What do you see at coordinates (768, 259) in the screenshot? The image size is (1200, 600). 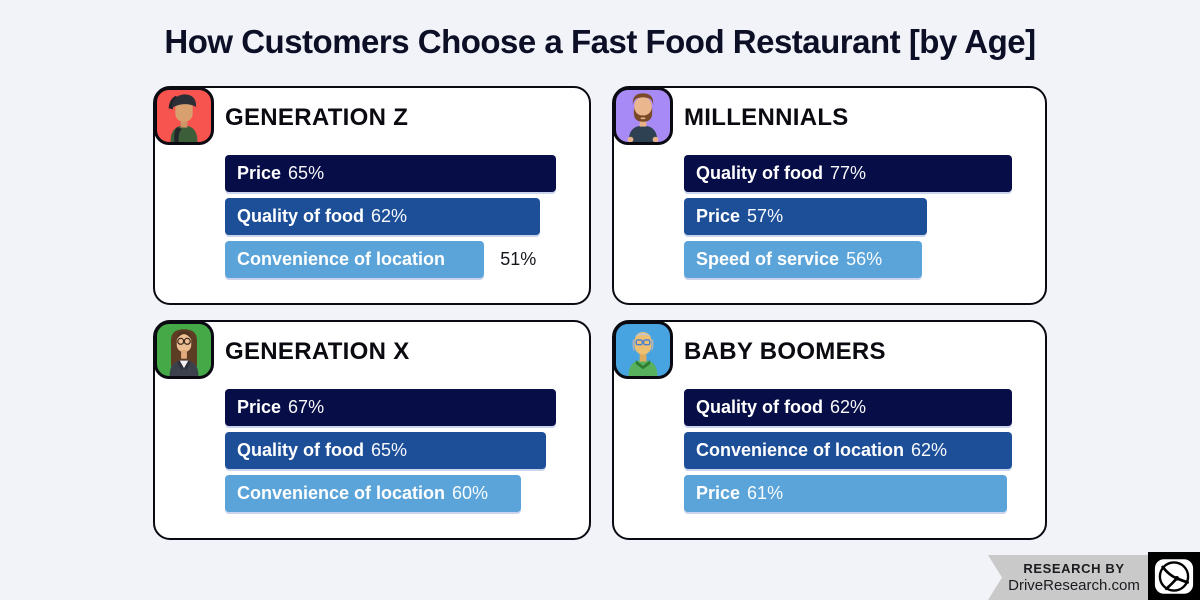 I see `bar-label: Speed of service` at bounding box center [768, 259].